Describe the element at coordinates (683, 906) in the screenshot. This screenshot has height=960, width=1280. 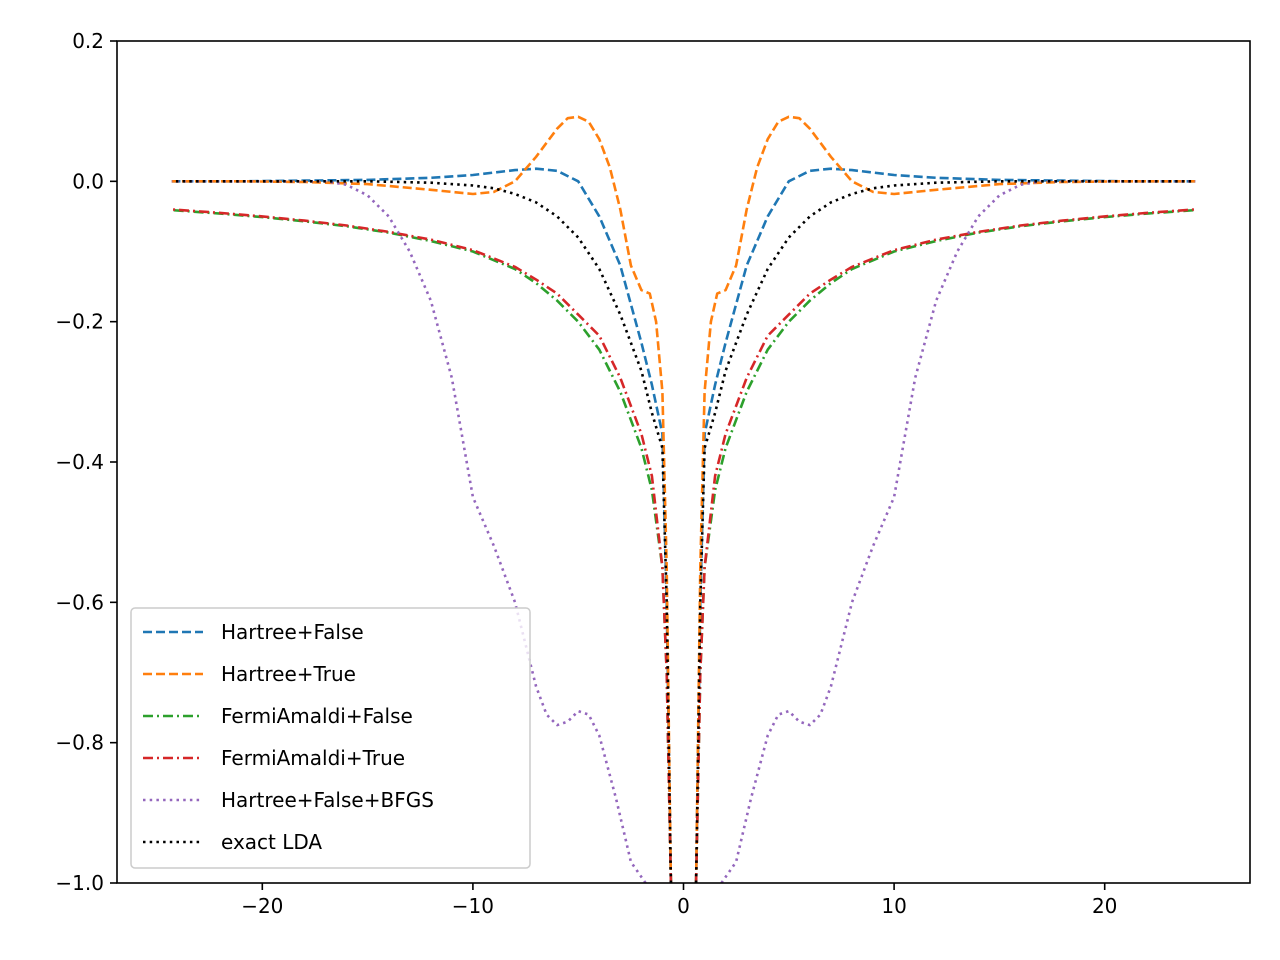
I see `x-tick-label: 0` at that location.